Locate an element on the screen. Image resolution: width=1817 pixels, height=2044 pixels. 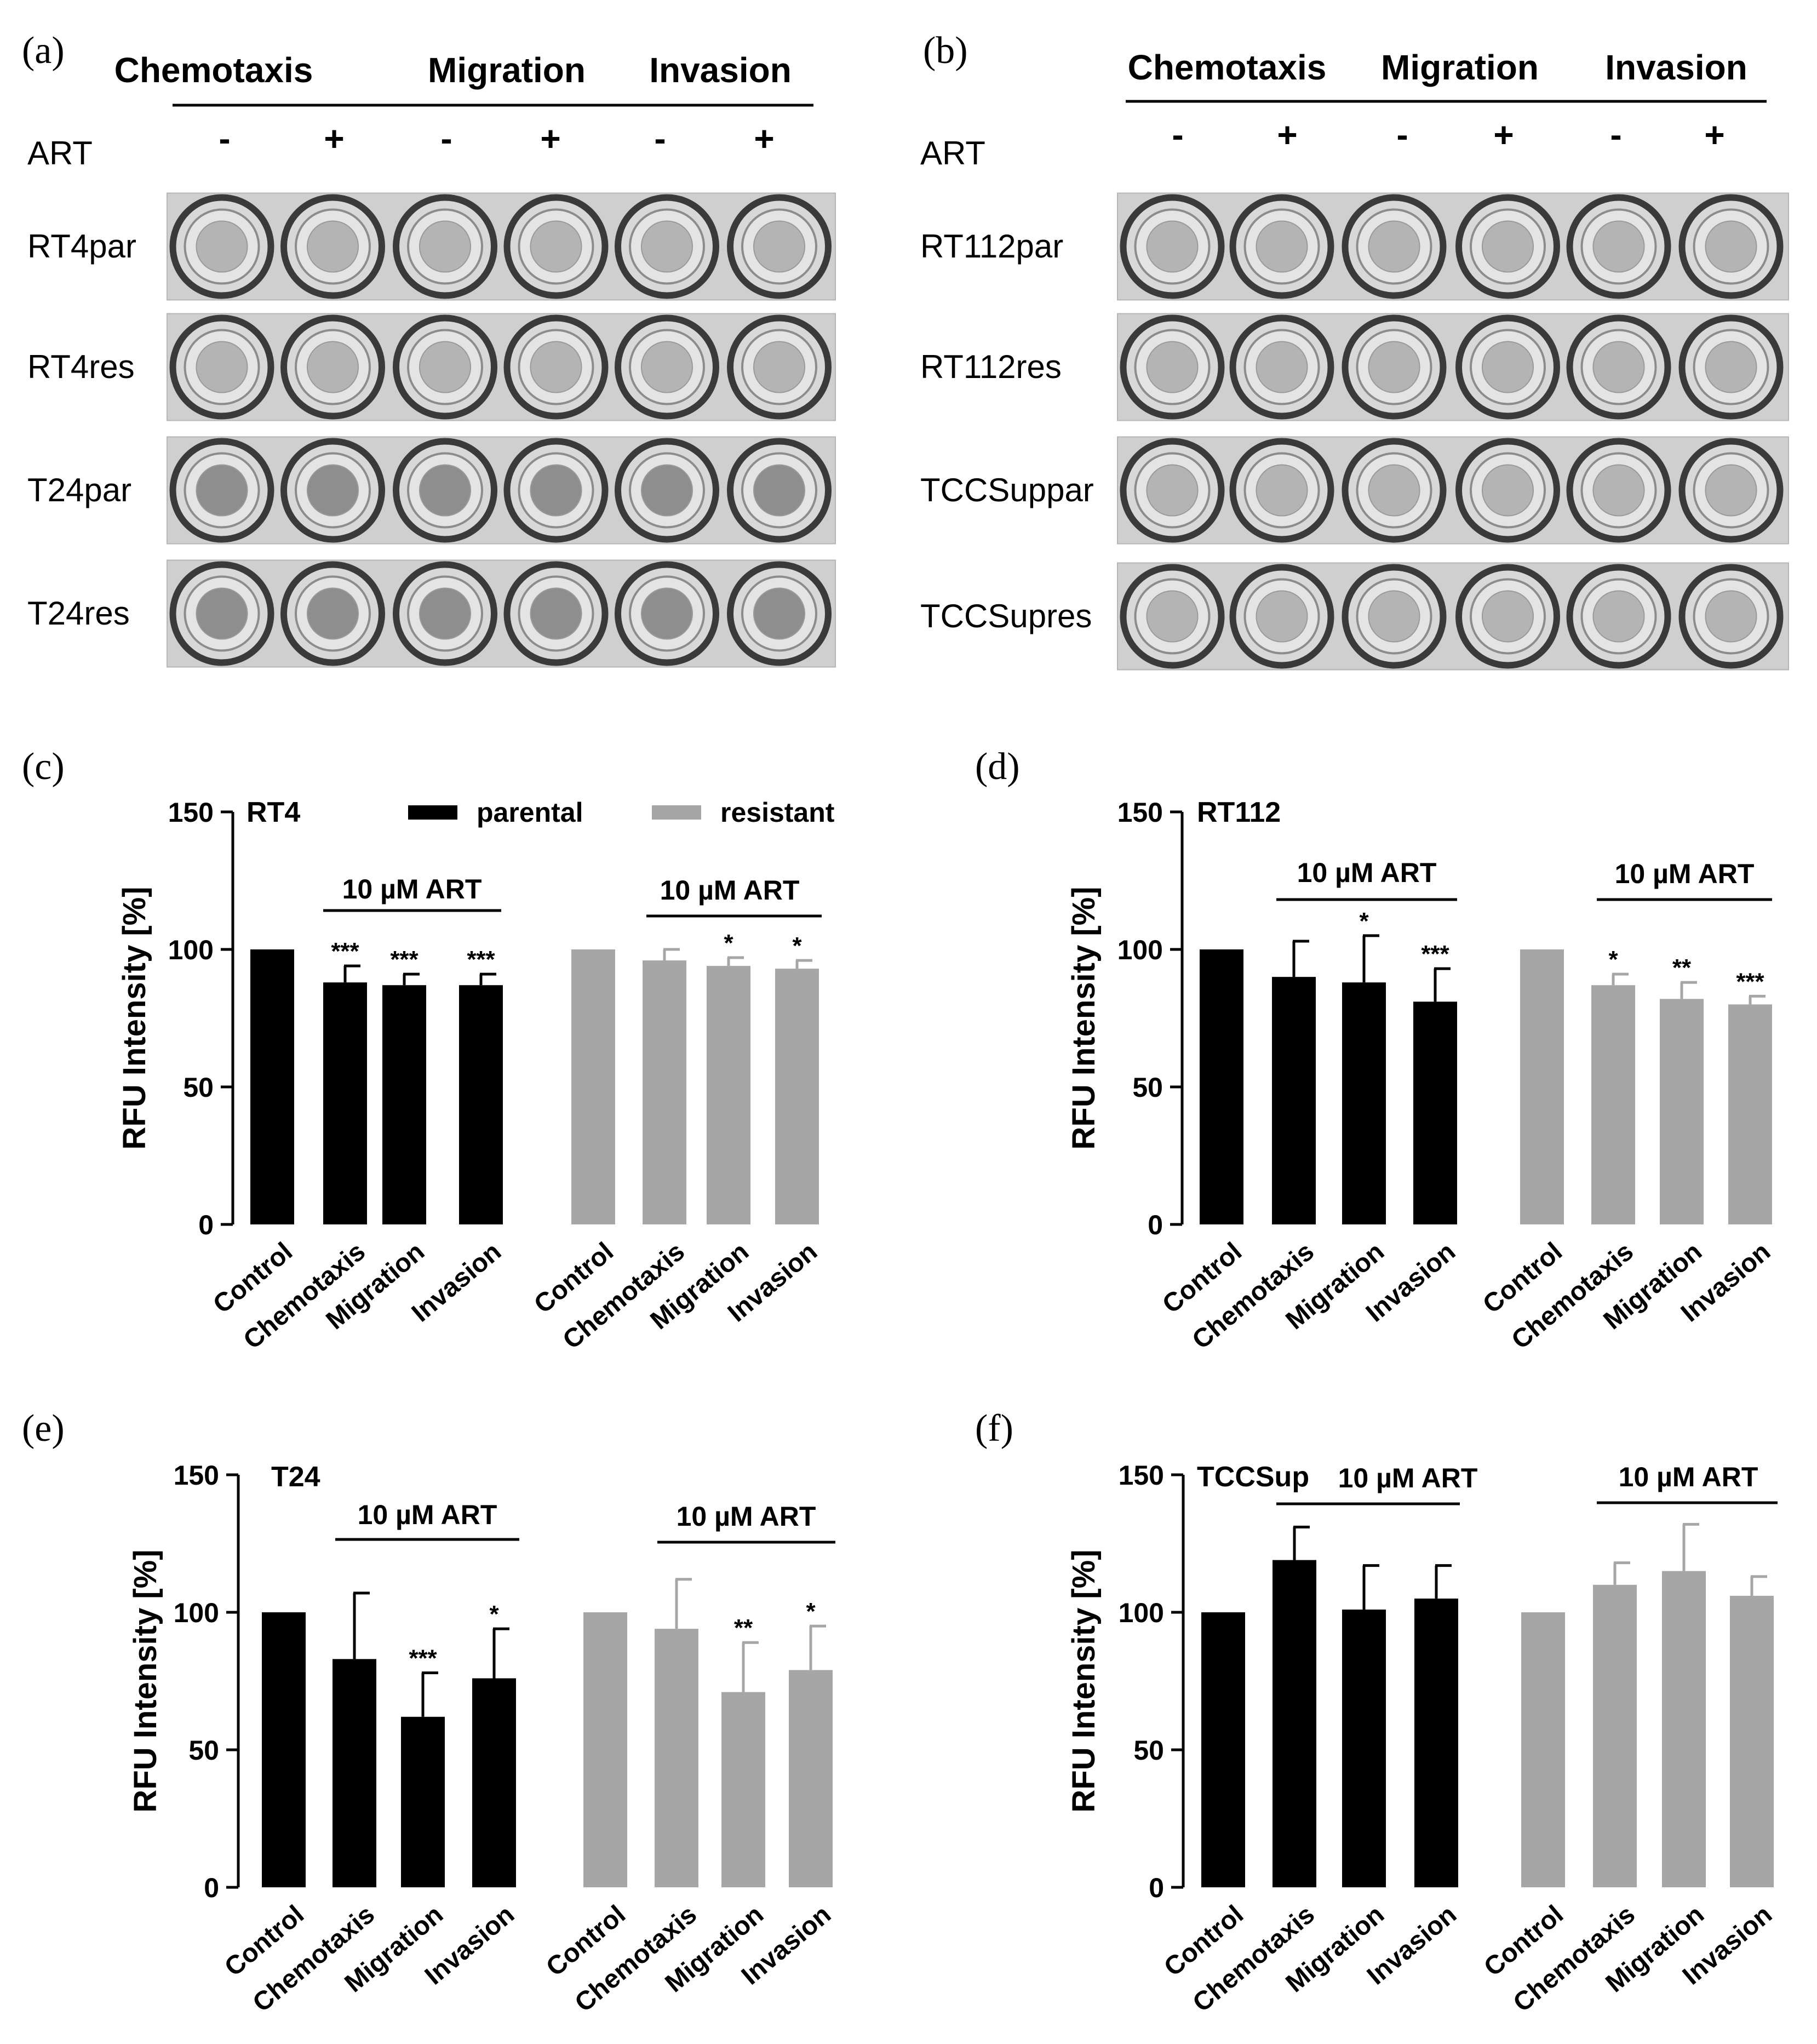
chart-title: TCCSup is located at coordinates (1253, 1477).